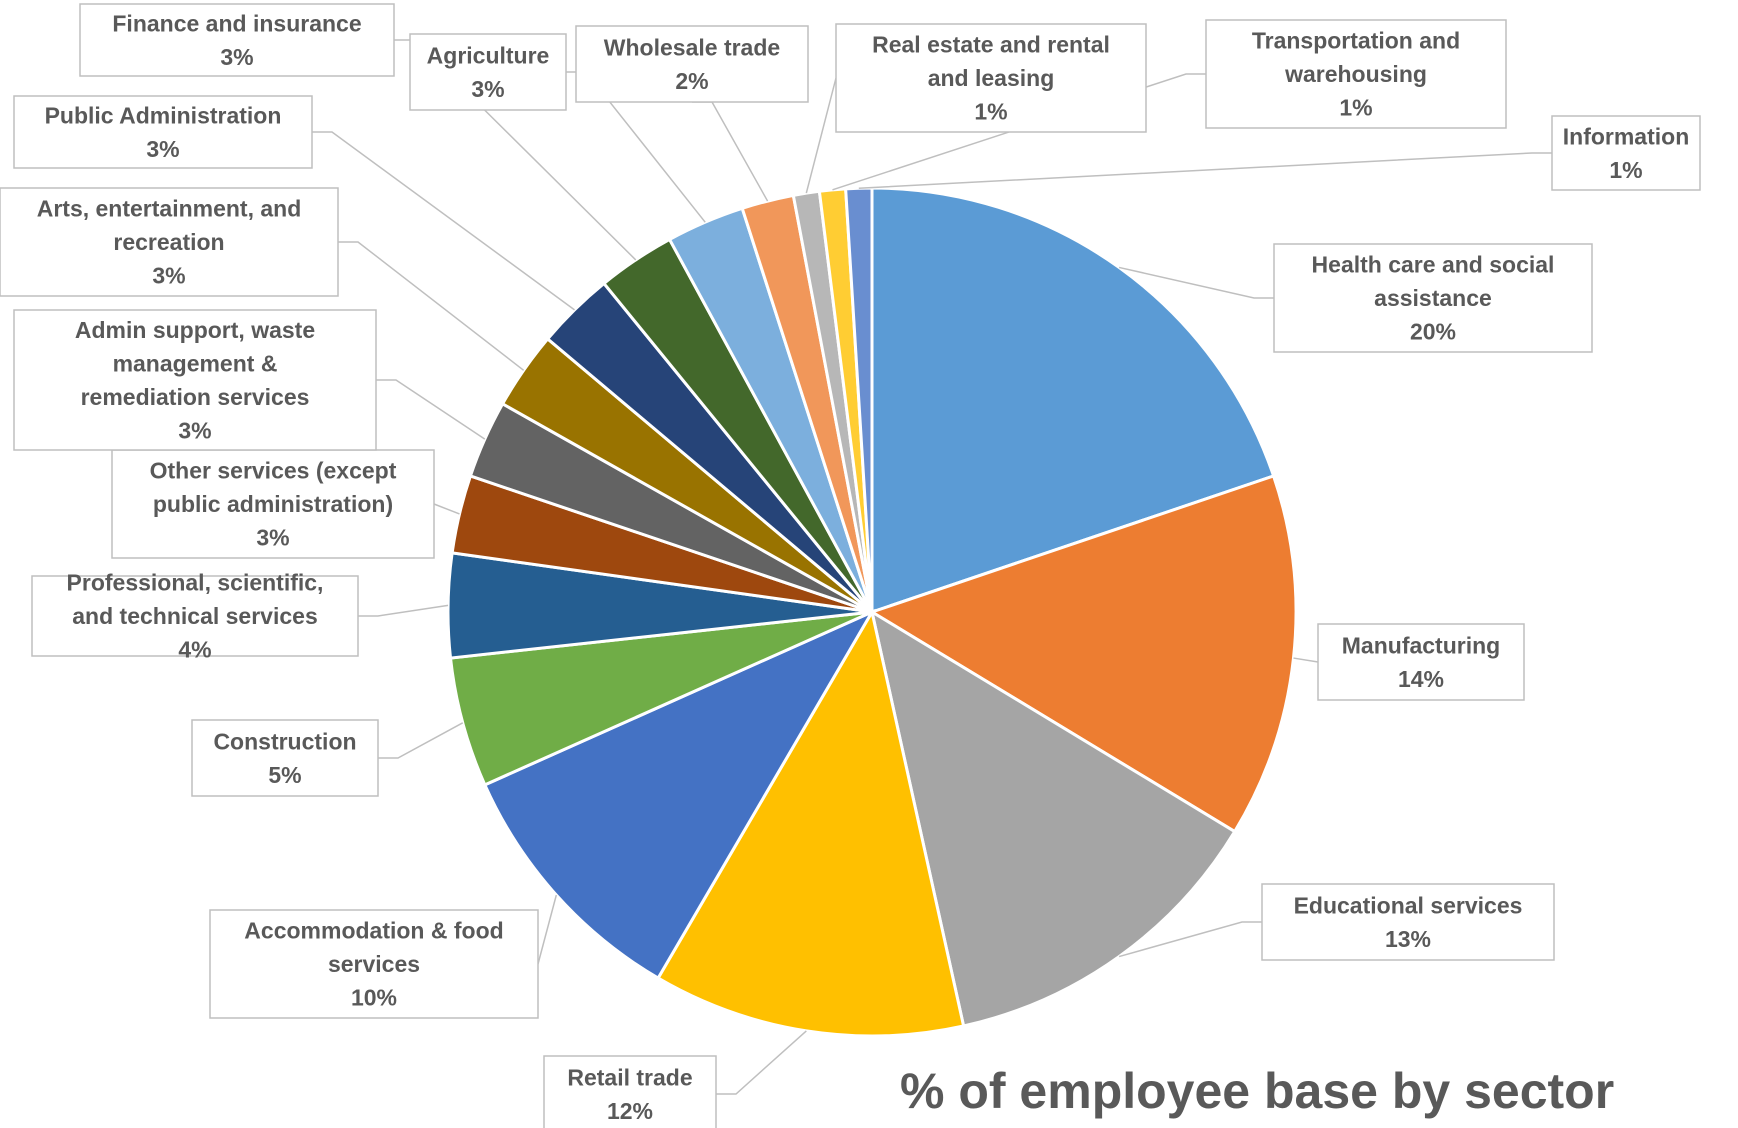  I want to click on data-label-construction: Construction 5%, so click(285, 758).